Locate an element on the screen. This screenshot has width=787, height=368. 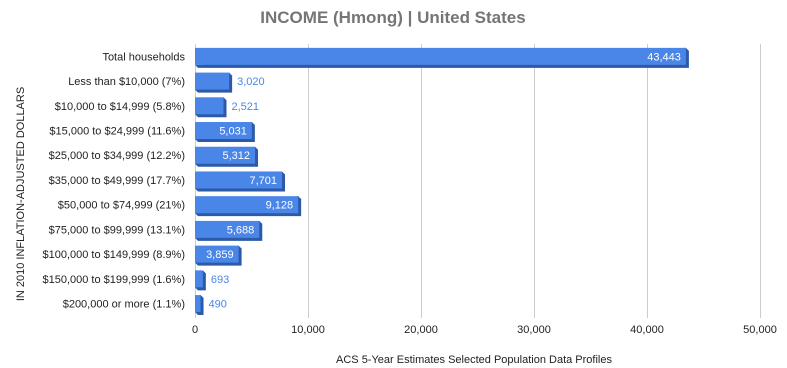
value-label: 5,688 is located at coordinates (241, 230).